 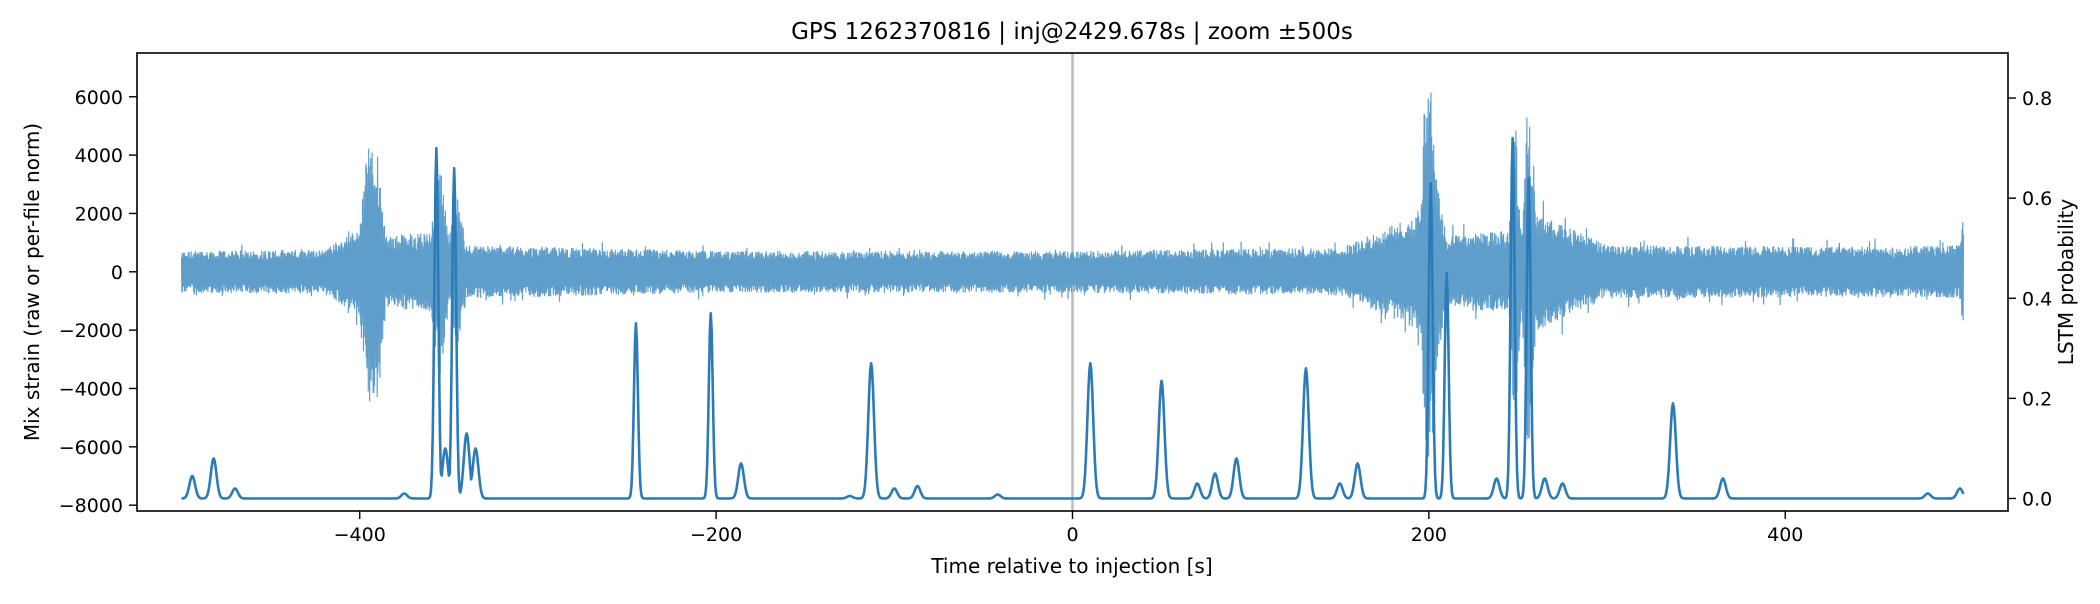 What do you see at coordinates (1785, 535) in the screenshot?
I see `x-tick-label: 400` at bounding box center [1785, 535].